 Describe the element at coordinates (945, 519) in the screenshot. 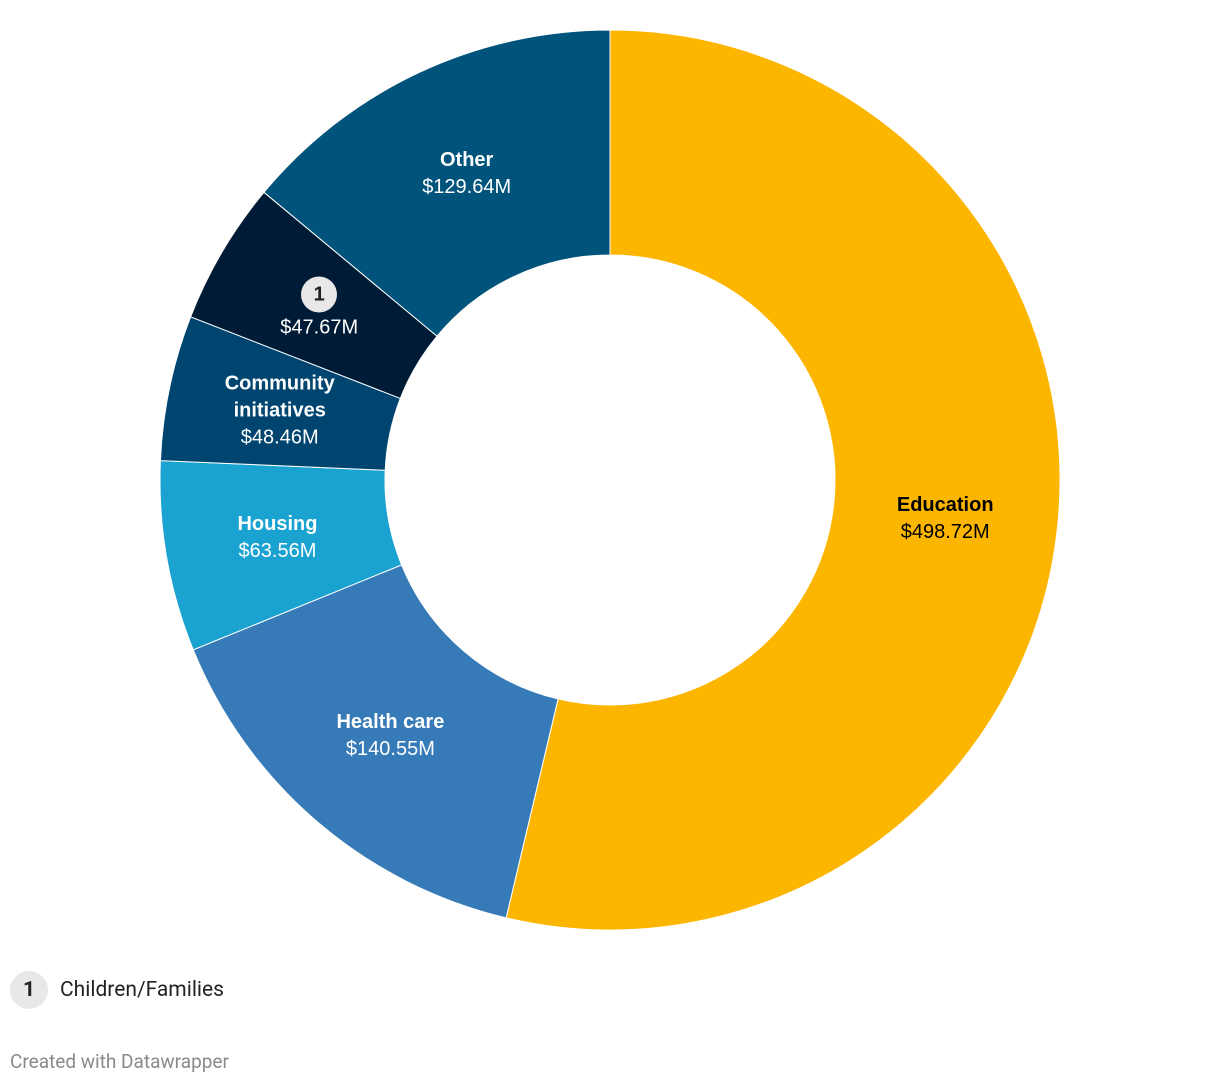

I see `slice-label: Education $498.72M` at that location.